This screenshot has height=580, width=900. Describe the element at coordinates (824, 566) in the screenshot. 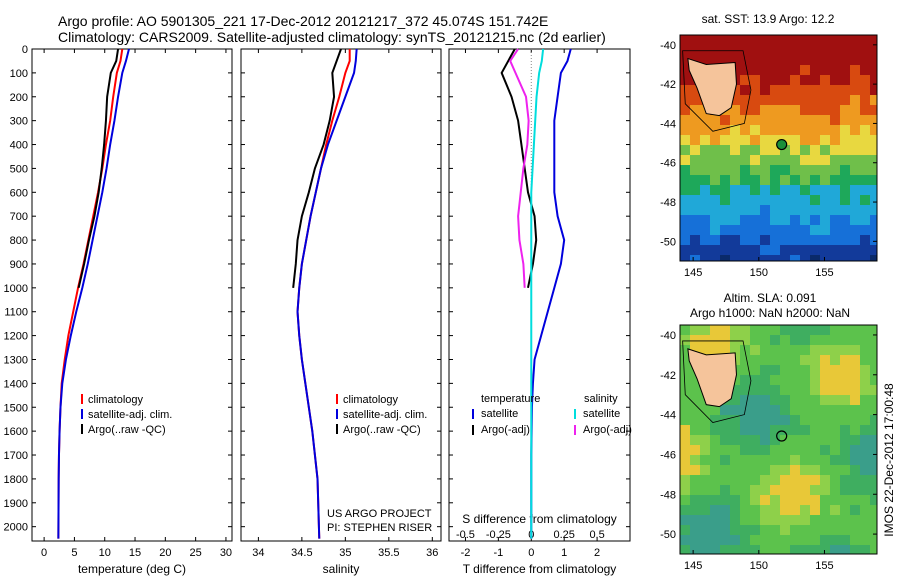

I see `map-x-tick-label: 155` at that location.